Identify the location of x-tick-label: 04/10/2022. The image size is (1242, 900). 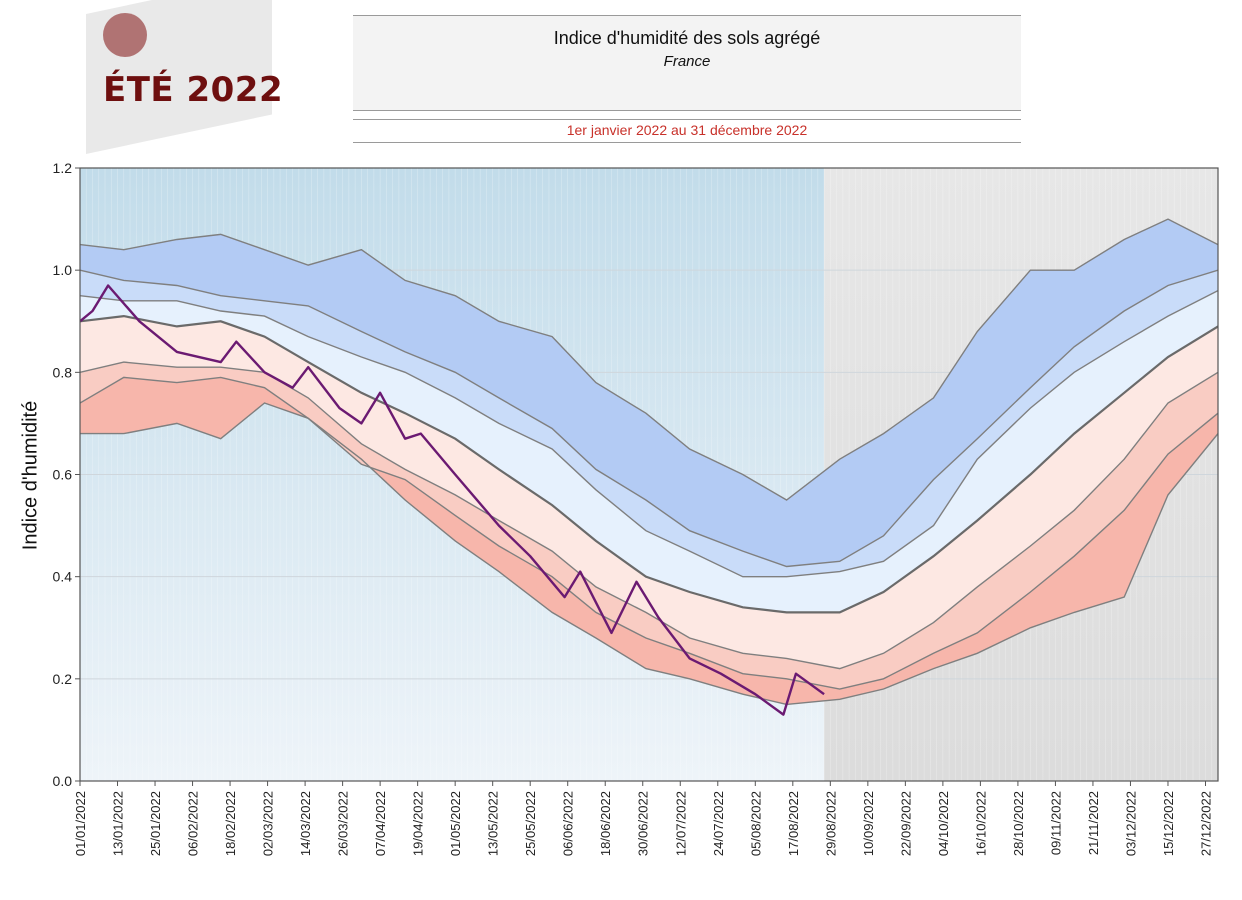
(943, 823).